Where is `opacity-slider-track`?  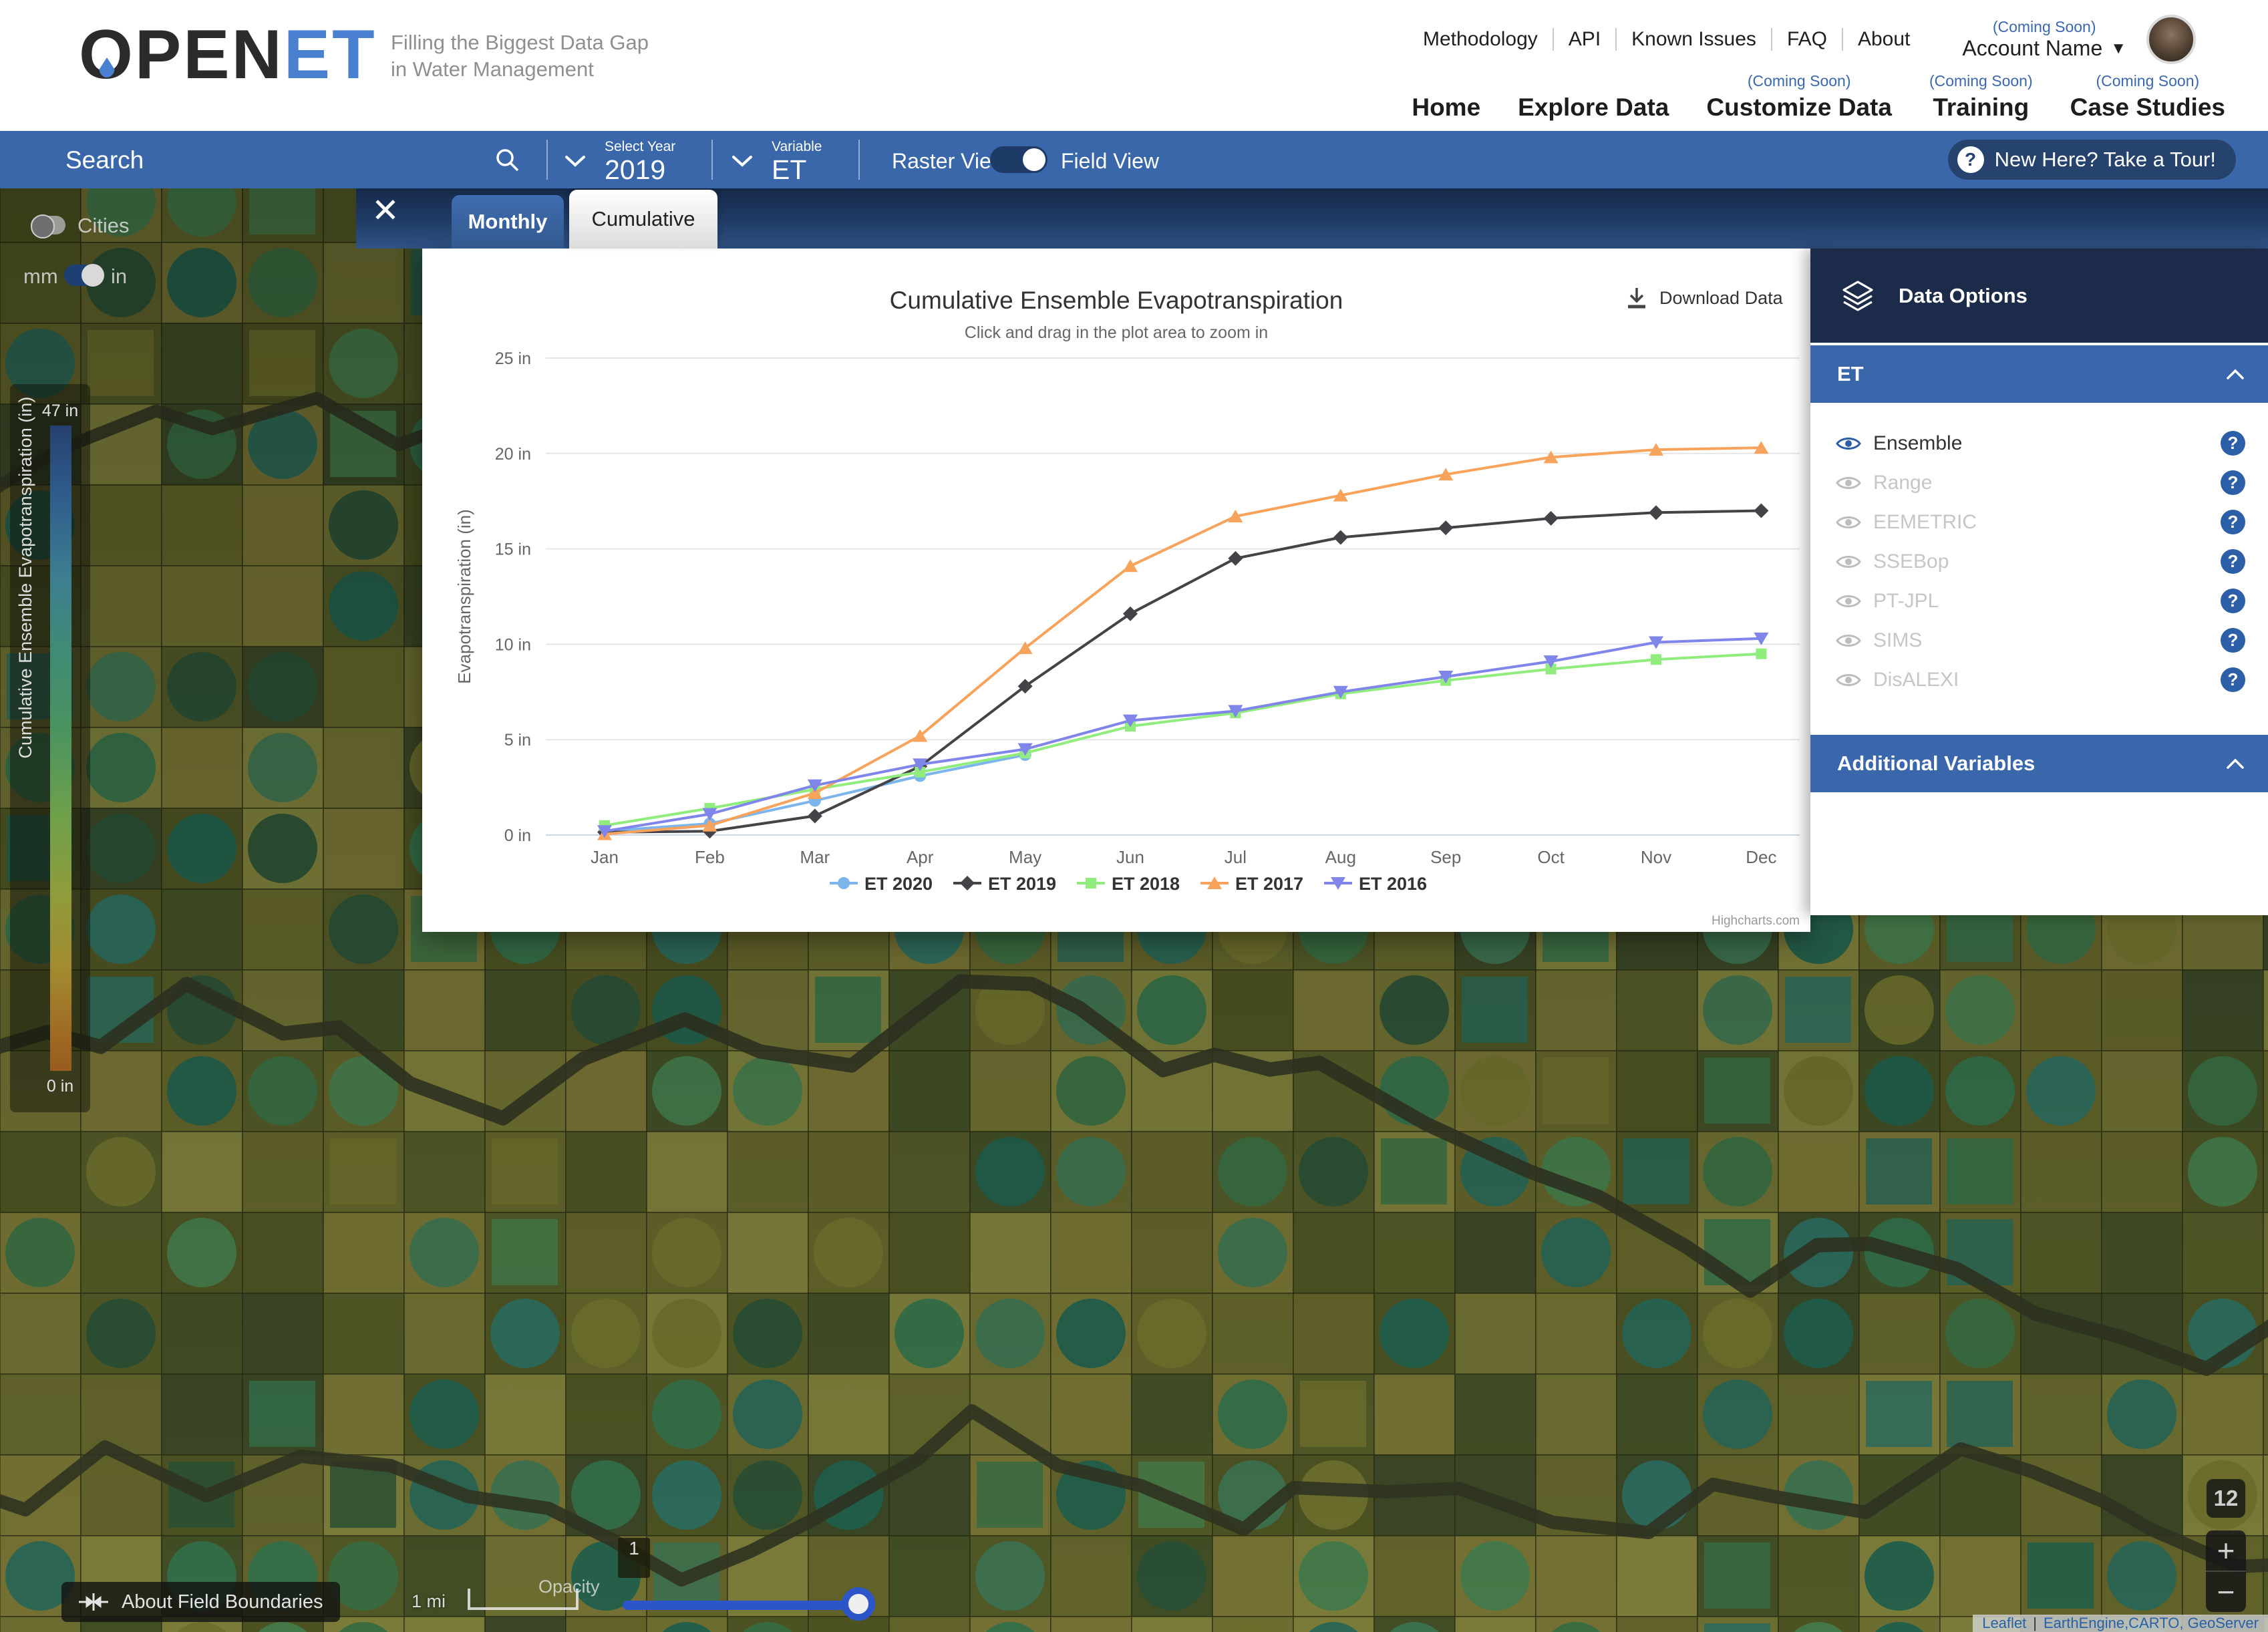
opacity-slider-track is located at coordinates (745, 1605).